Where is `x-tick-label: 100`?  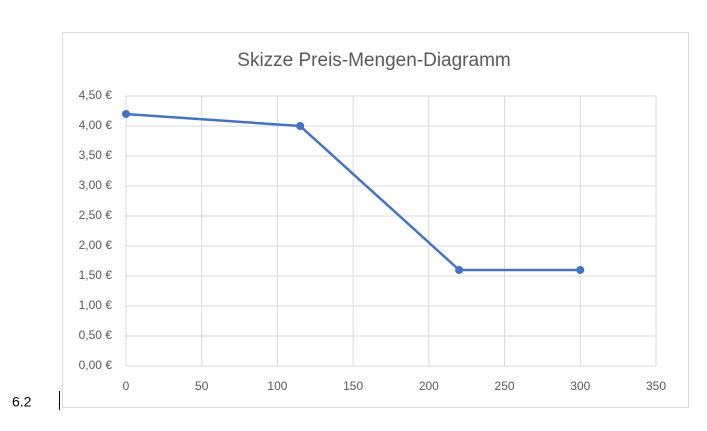 x-tick-label: 100 is located at coordinates (277, 386).